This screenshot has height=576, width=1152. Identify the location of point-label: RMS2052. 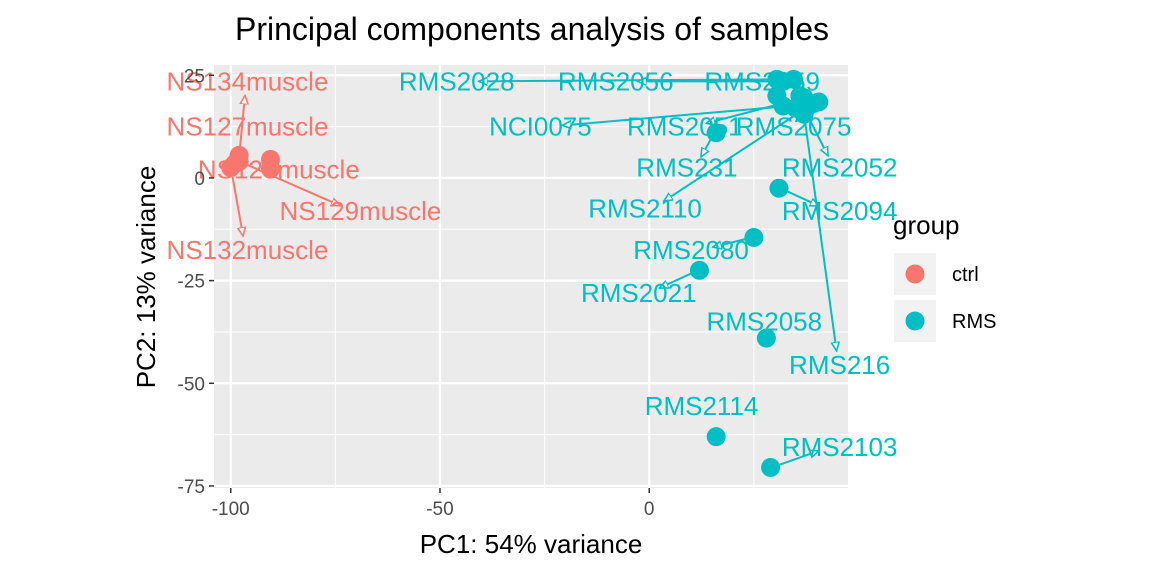
(840, 168).